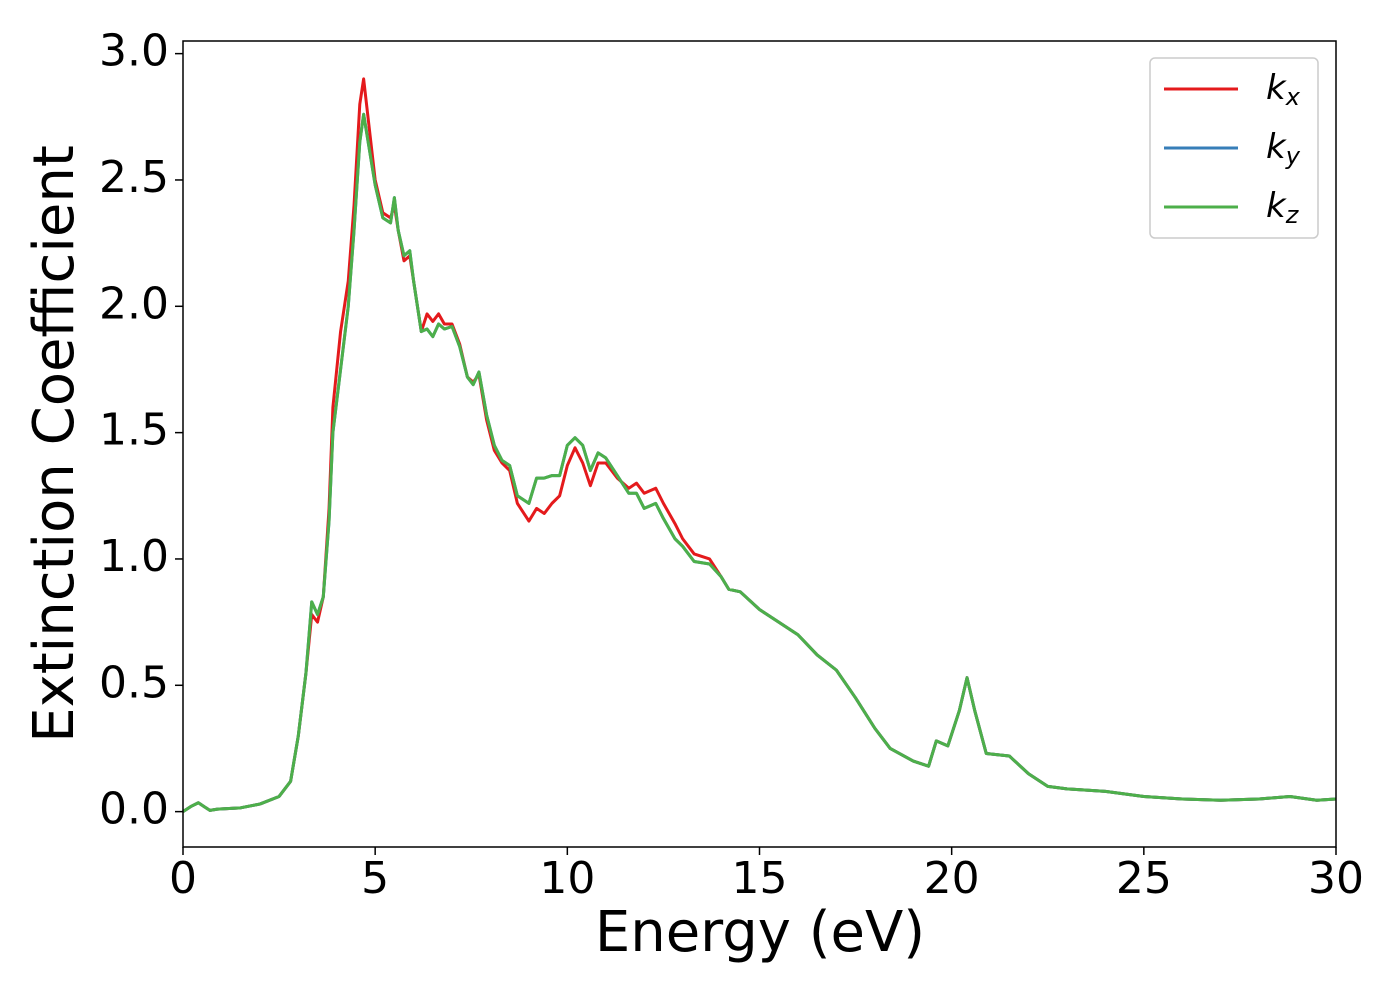 The height and width of the screenshot is (1000, 1400). What do you see at coordinates (134, 682) in the screenshot?
I see `y-tick-label: 0.5` at bounding box center [134, 682].